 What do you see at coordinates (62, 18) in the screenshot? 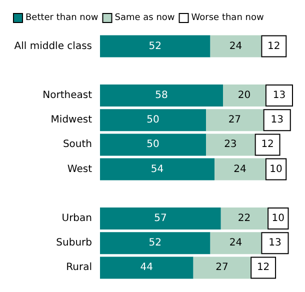
I see `legend-label: Better than now` at bounding box center [62, 18].